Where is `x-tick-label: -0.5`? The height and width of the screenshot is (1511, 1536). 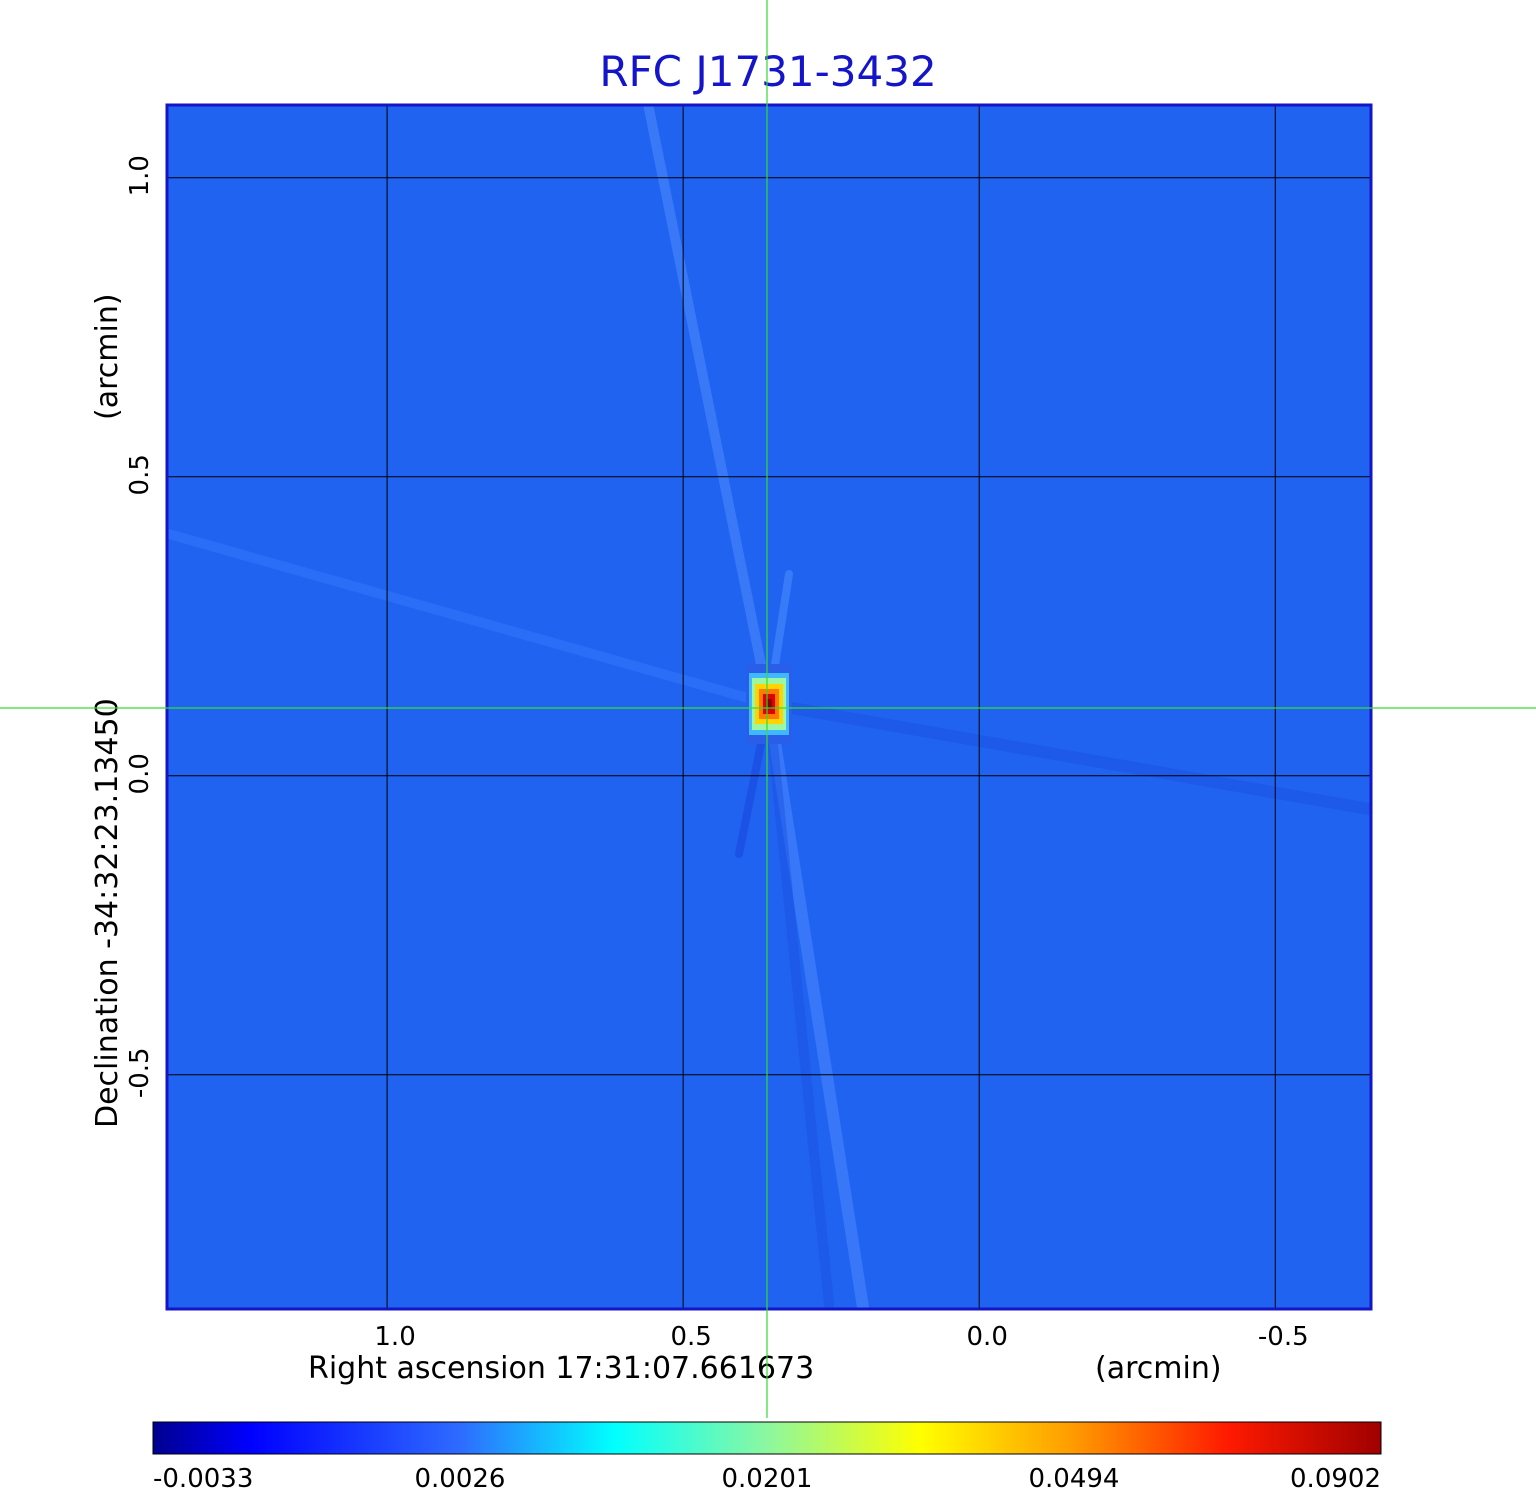 x-tick-label: -0.5 is located at coordinates (1283, 1337).